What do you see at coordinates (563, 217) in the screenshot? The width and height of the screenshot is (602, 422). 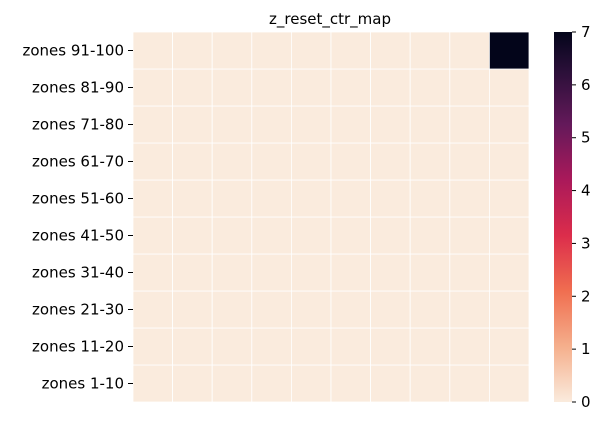 I see `colorbar` at bounding box center [563, 217].